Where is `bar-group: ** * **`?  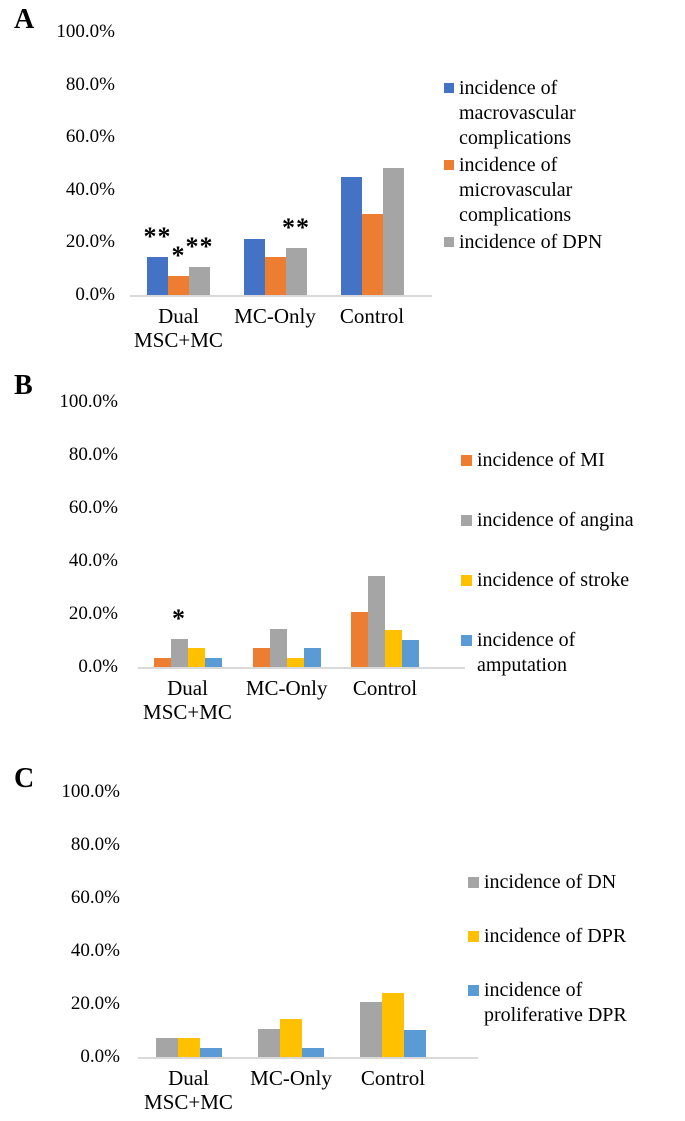 bar-group: ** * ** is located at coordinates (179, 259).